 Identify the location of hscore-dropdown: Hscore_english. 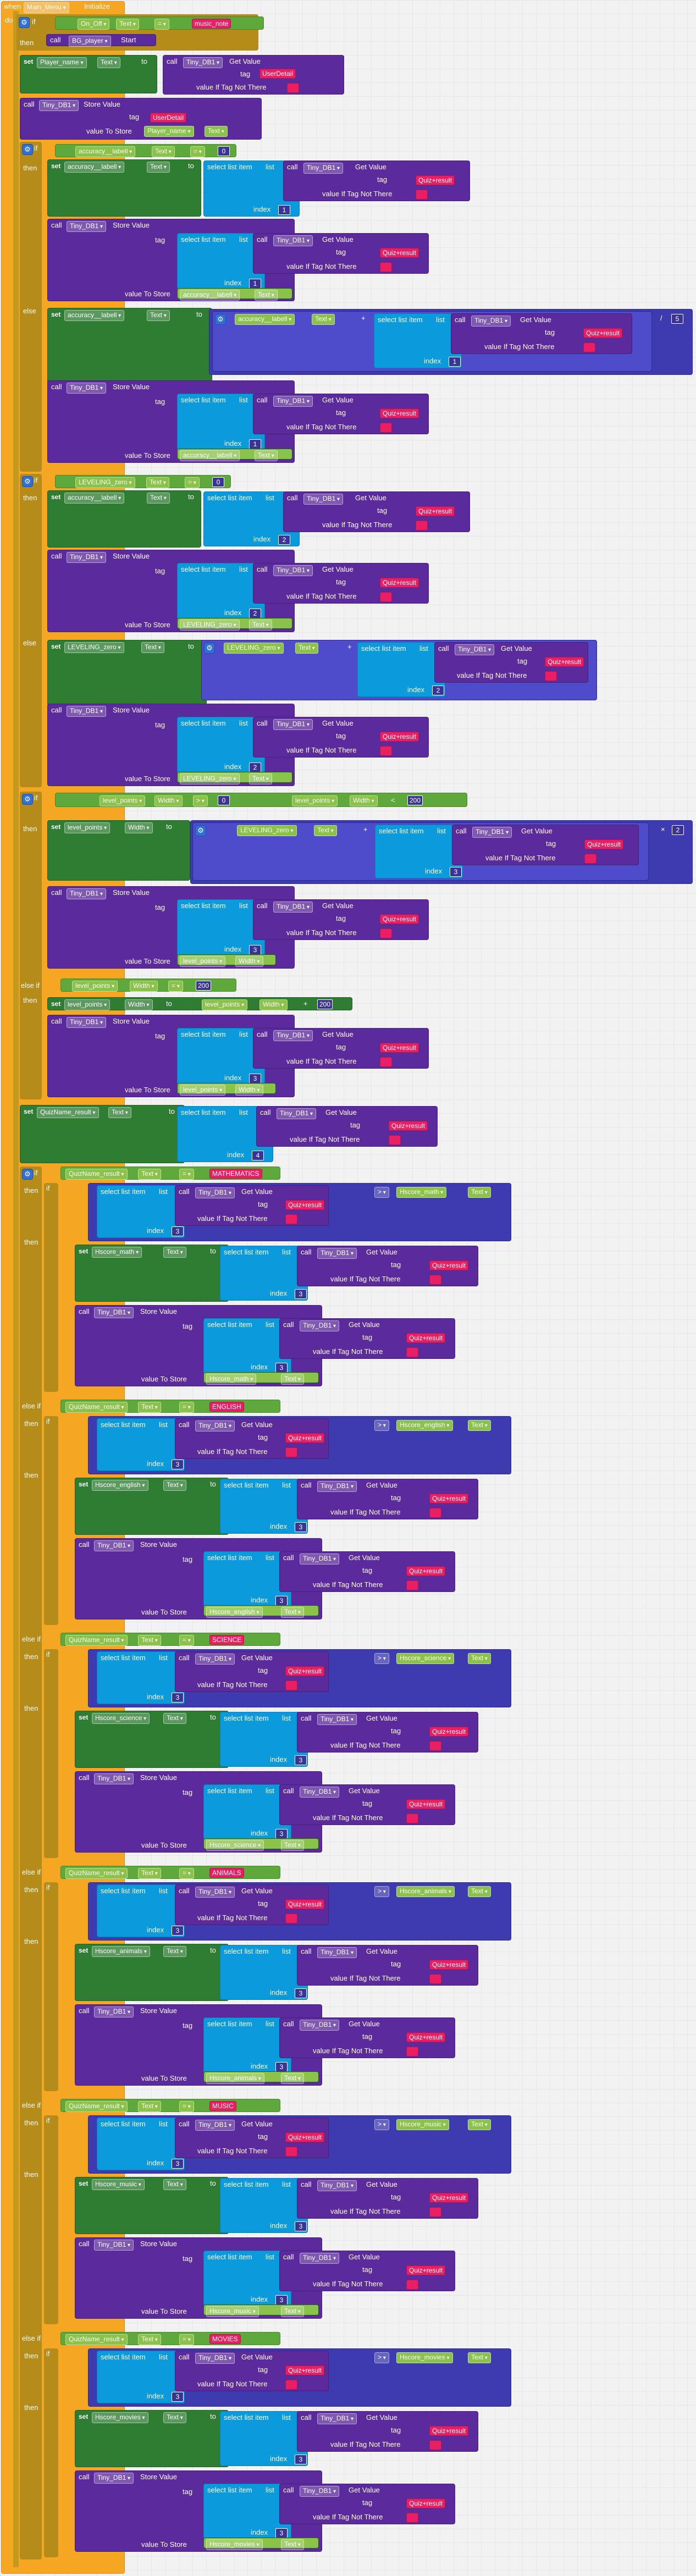
(120, 1485).